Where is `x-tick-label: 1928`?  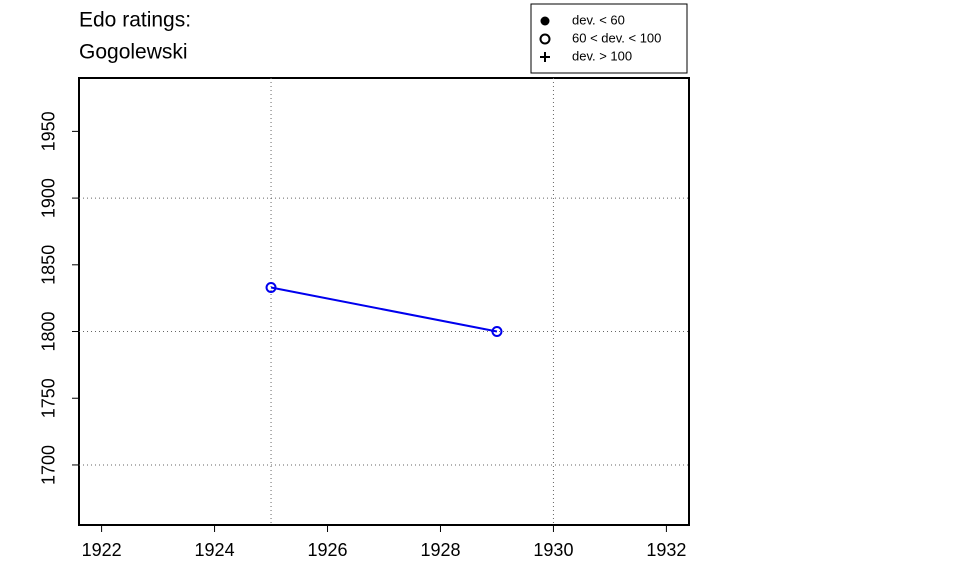
x-tick-label: 1928 is located at coordinates (440, 550).